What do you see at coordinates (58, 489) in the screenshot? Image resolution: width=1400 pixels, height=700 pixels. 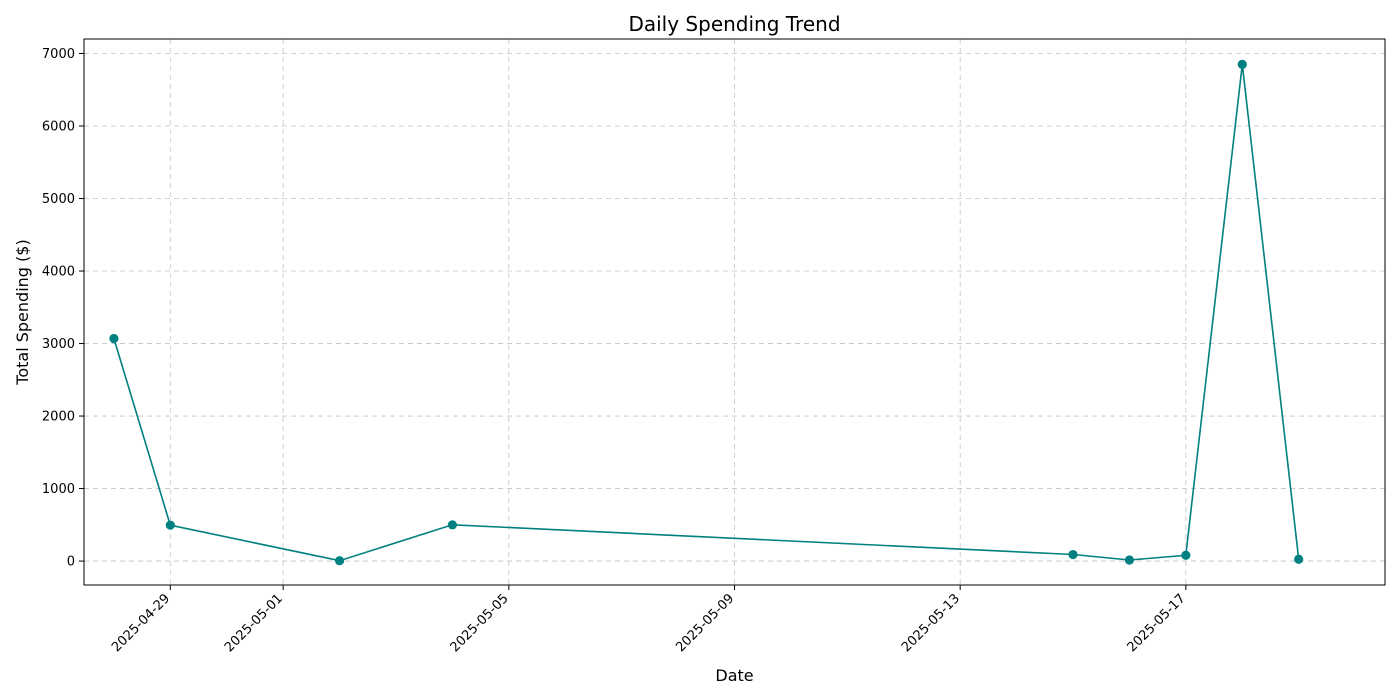 I see `y-tick-label: 1000` at bounding box center [58, 489].